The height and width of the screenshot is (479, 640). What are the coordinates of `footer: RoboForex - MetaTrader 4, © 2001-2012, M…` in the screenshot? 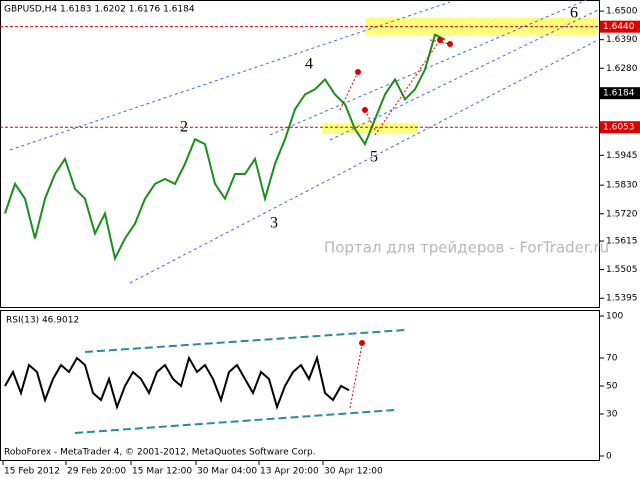 It's located at (160, 453).